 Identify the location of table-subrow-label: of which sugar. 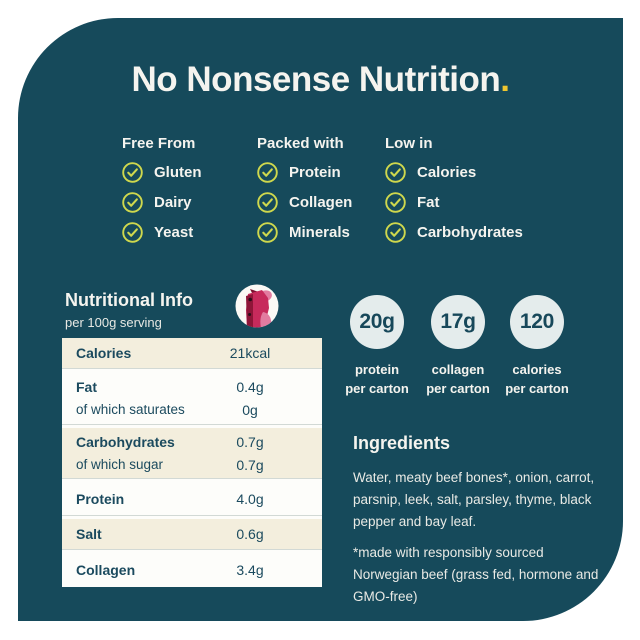
(120, 464).